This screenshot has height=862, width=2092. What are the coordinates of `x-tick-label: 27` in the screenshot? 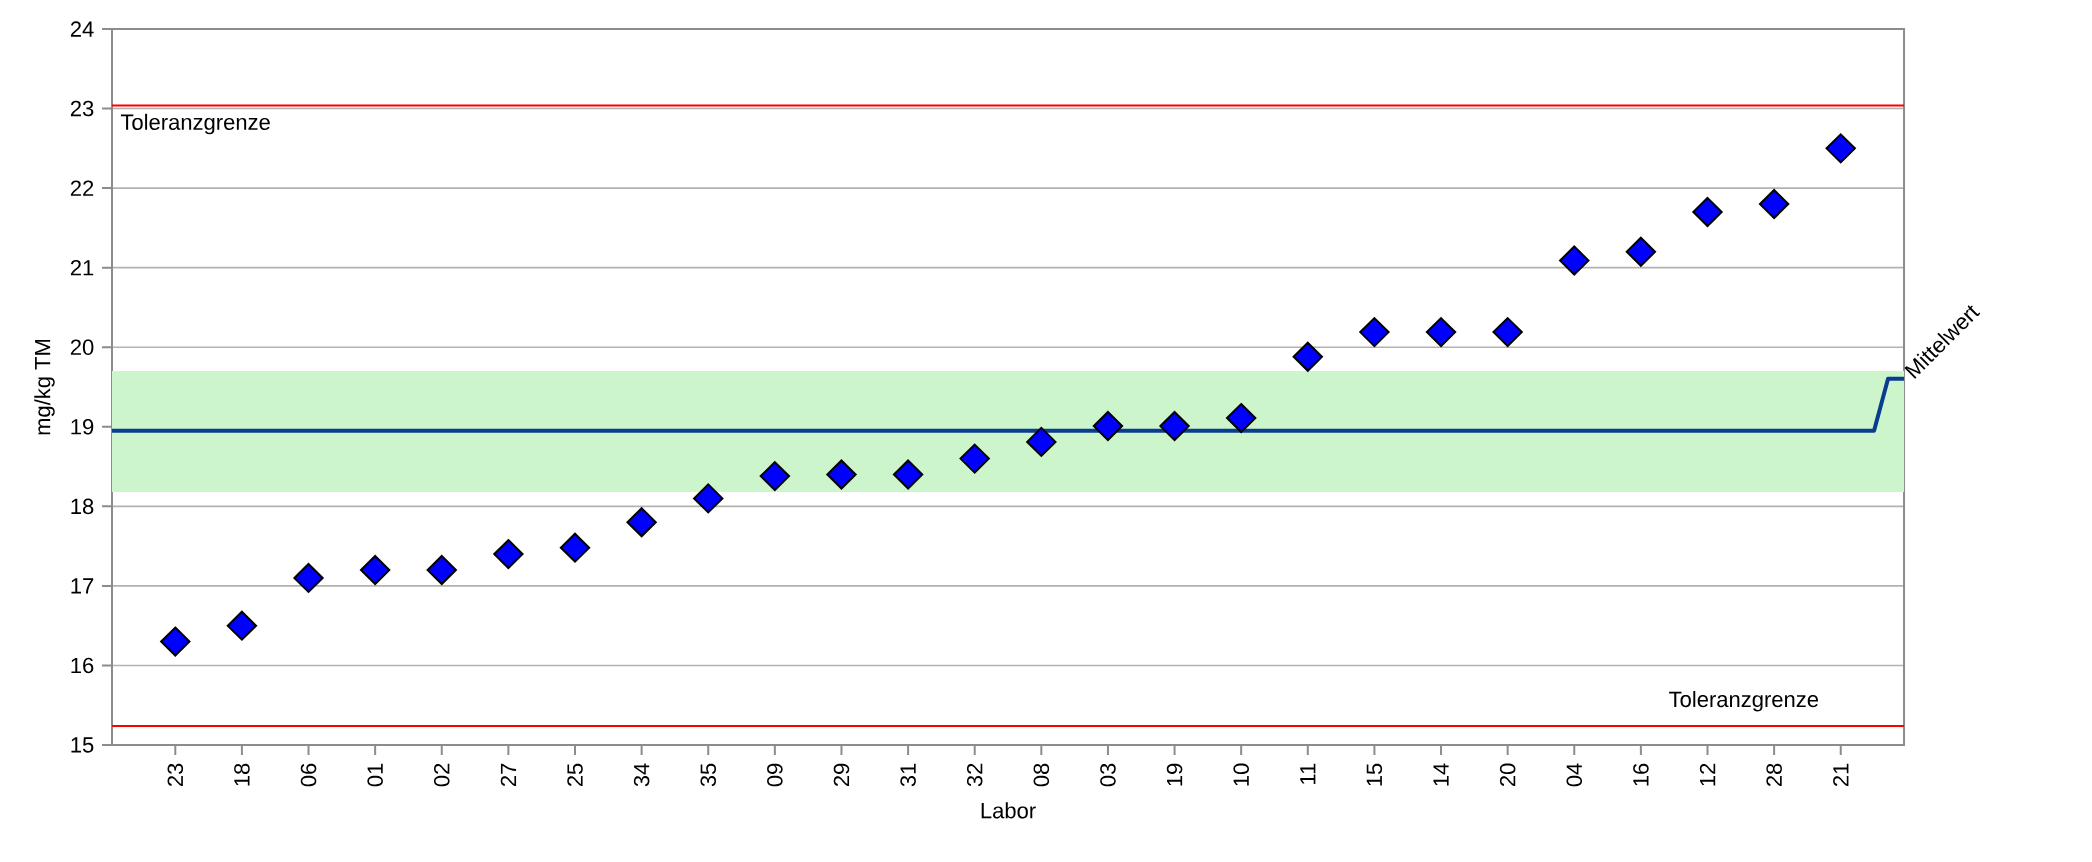 It's located at (508, 775).